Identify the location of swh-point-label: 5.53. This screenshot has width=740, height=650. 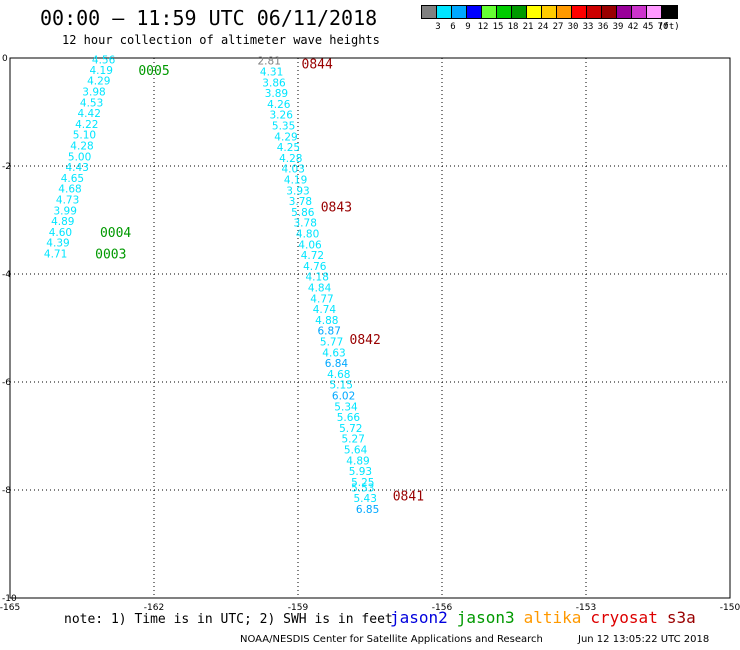
(362, 488).